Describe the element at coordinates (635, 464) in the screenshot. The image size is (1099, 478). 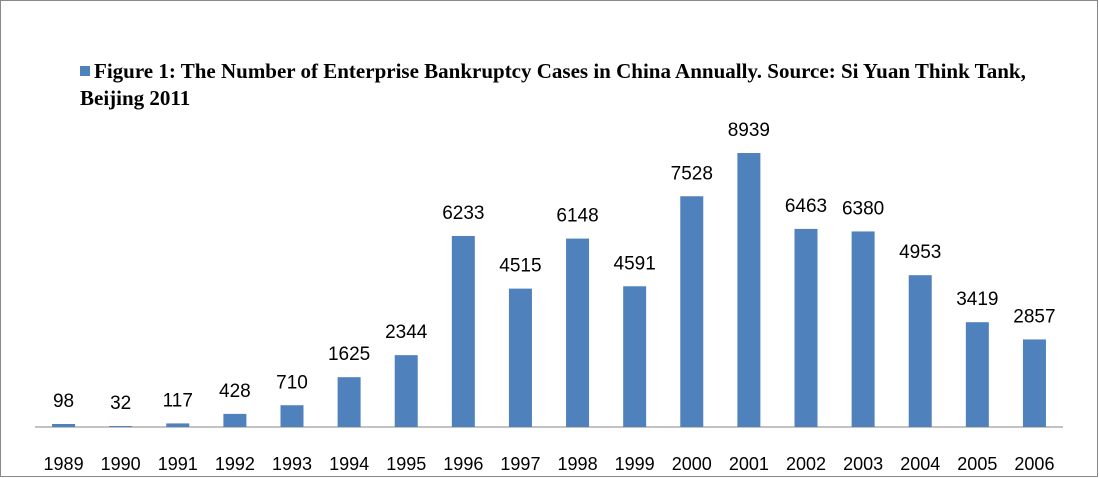
I see `x-tick-label: 1999` at that location.